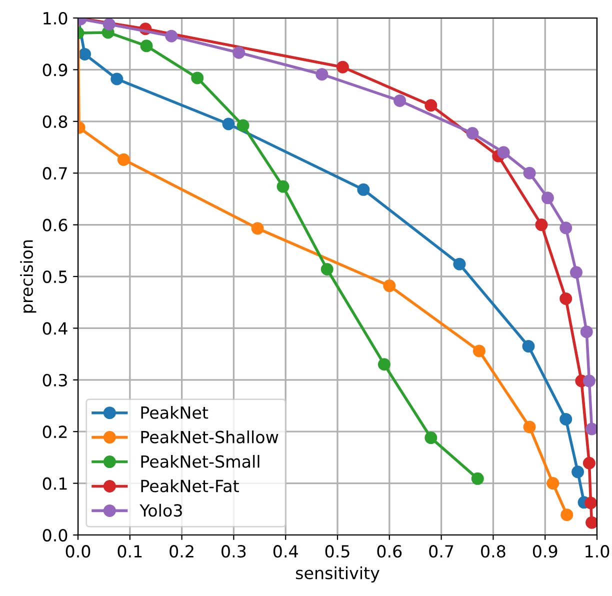 The width and height of the screenshot is (612, 596). Describe the element at coordinates (54, 173) in the screenshot. I see `y-tick-label: 0.7` at that location.